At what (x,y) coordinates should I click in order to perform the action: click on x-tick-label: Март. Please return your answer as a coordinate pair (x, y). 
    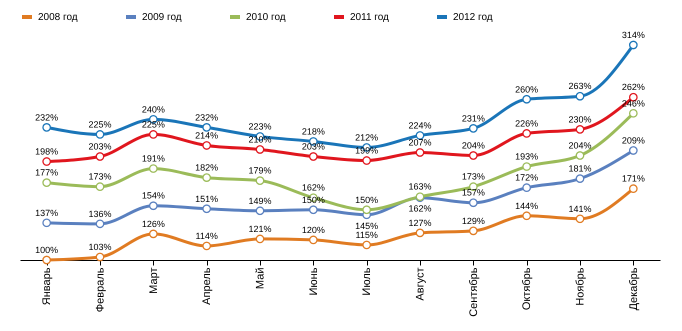
    Looking at the image, I should click on (154, 281).